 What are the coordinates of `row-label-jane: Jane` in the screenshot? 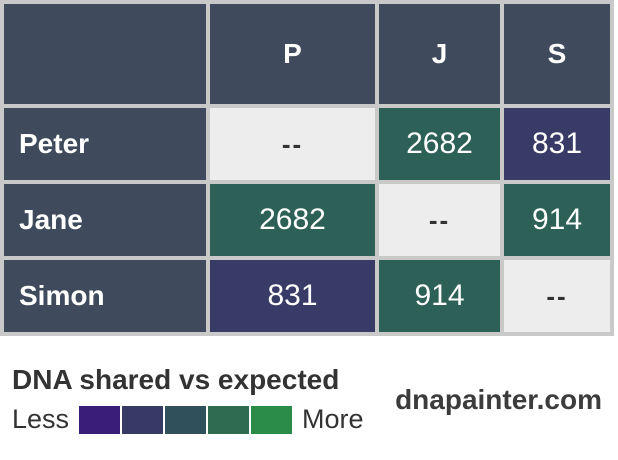 It's located at (105, 220).